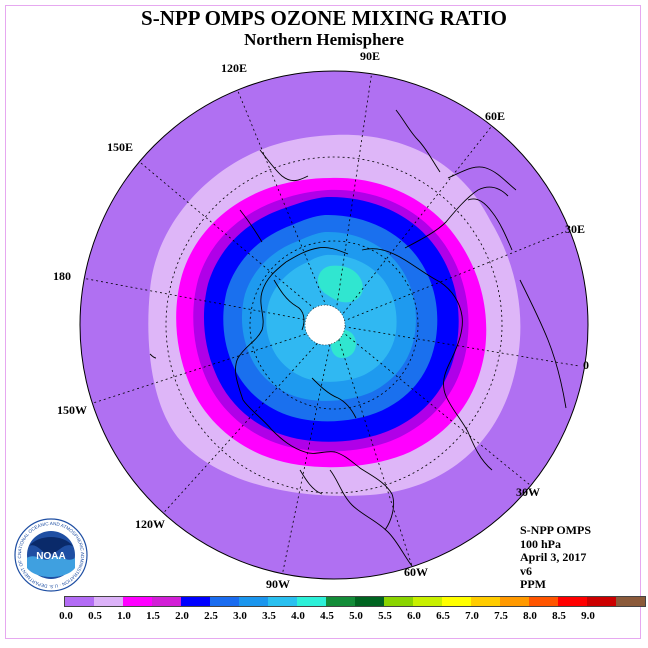 This screenshot has height=648, width=648. What do you see at coordinates (324, 39) in the screenshot?
I see `map-subtitle: Northern Hemisphere` at bounding box center [324, 39].